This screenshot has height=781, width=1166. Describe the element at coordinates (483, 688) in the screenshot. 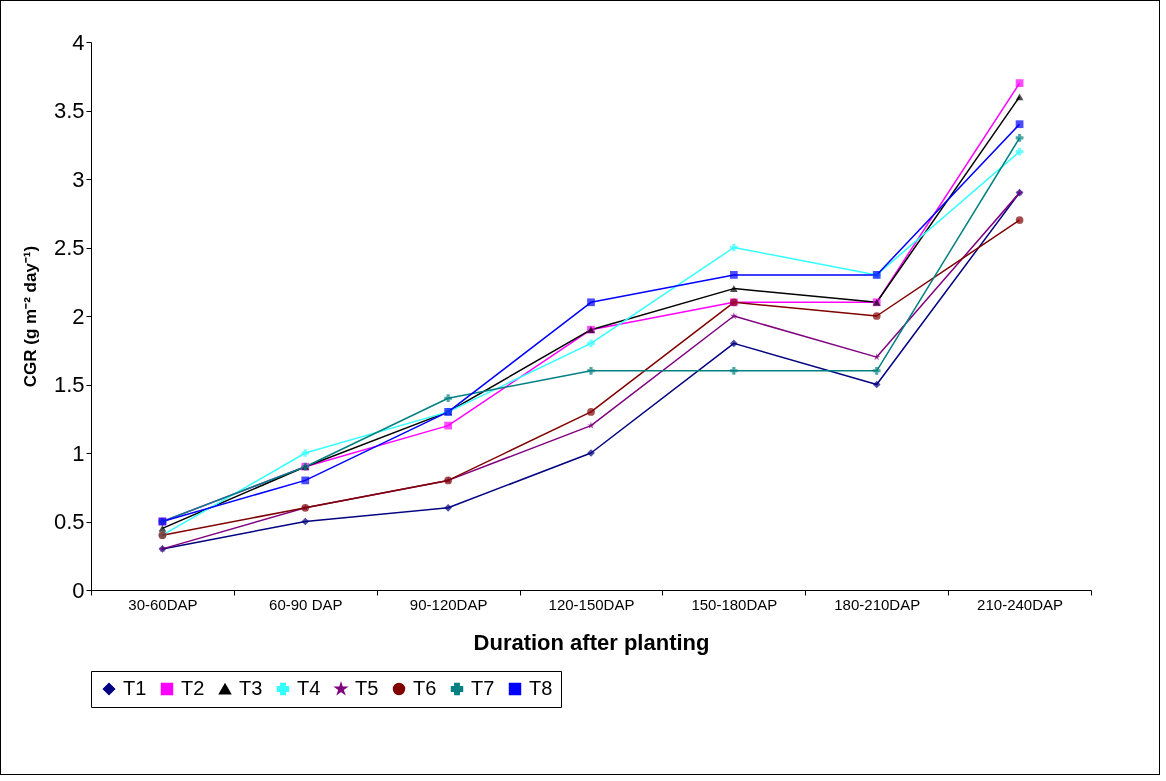

I see `legend-label: T7` at that location.